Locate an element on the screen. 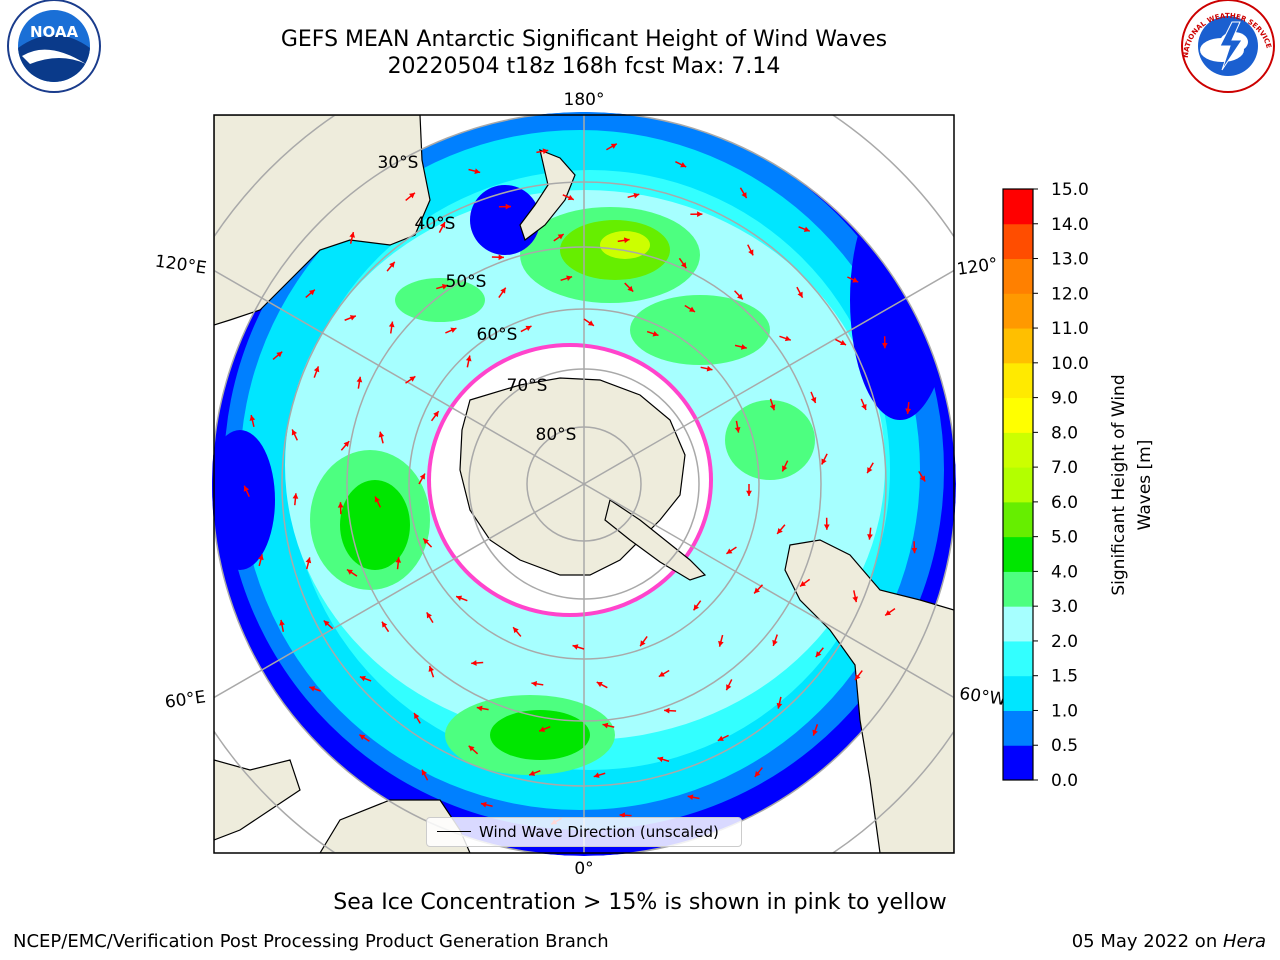 This screenshot has height=960, width=1280. legend-line-swatch is located at coordinates (454, 831).